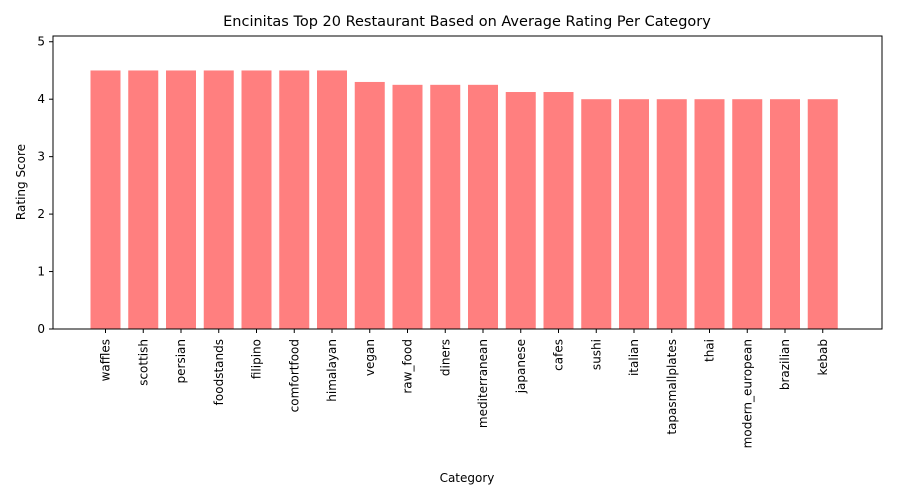 The width and height of the screenshot is (900, 500). I want to click on x-tick-label-brazilian: brazilian, so click(785, 364).